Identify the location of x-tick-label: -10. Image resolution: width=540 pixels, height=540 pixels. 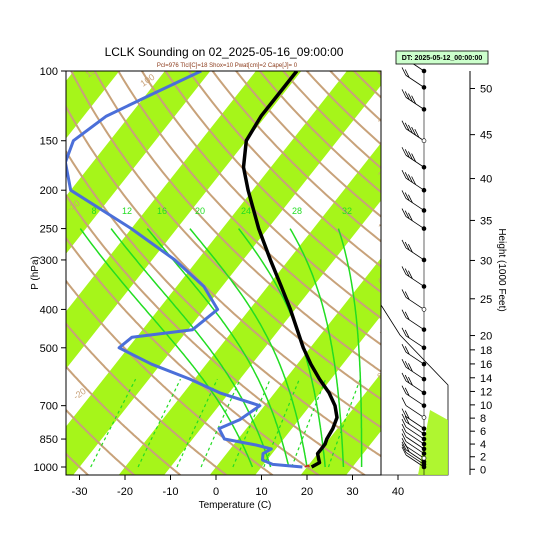
(171, 492).